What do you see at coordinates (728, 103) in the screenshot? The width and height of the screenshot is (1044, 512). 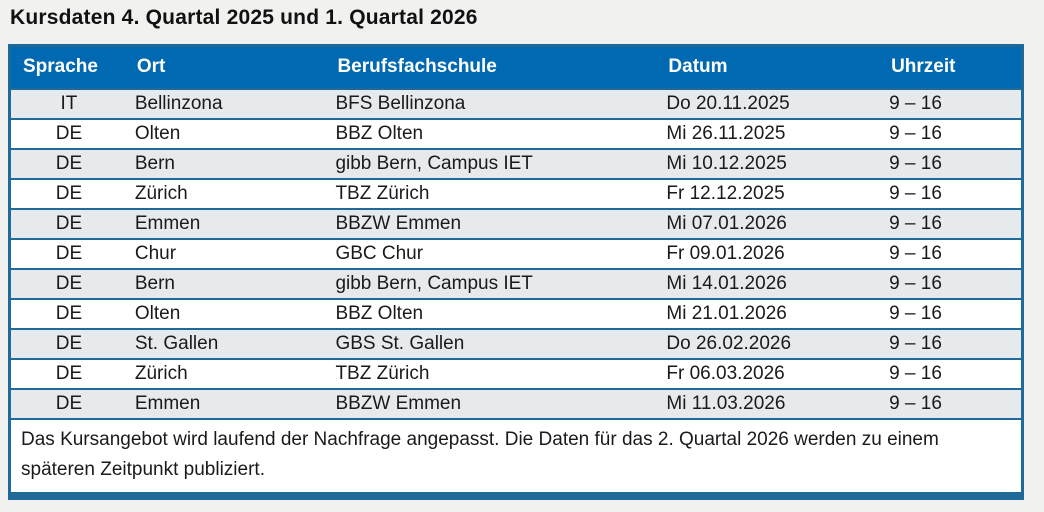 I see `cell-datum: Do 20.11.2025` at bounding box center [728, 103].